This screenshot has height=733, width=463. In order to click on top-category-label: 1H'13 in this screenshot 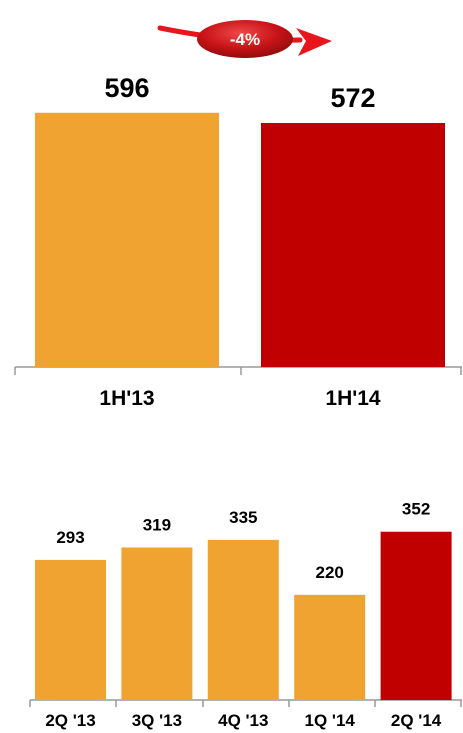, I will do `click(126, 398)`.